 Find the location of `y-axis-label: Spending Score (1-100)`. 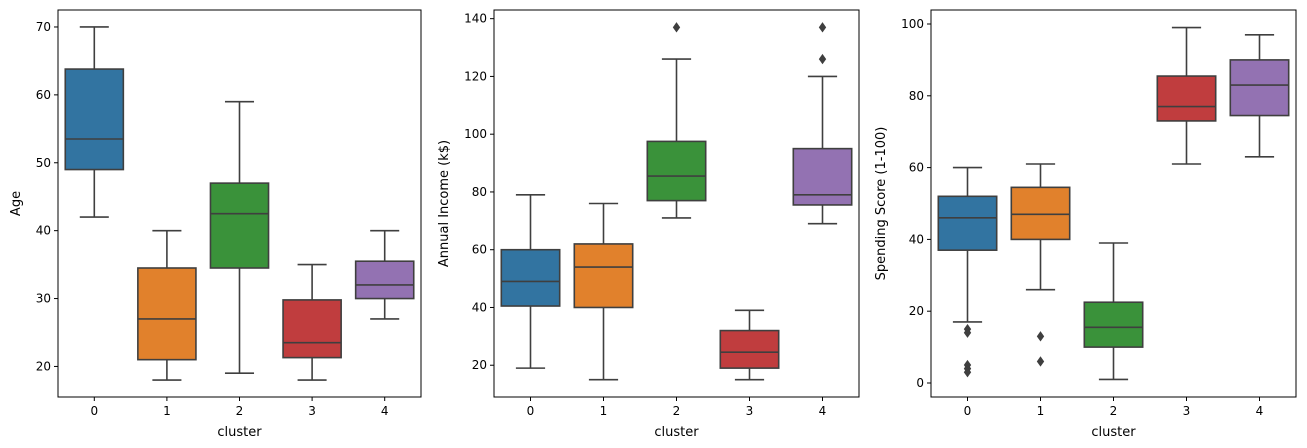

y-axis-label: Spending Score (1-100) is located at coordinates (881, 204).